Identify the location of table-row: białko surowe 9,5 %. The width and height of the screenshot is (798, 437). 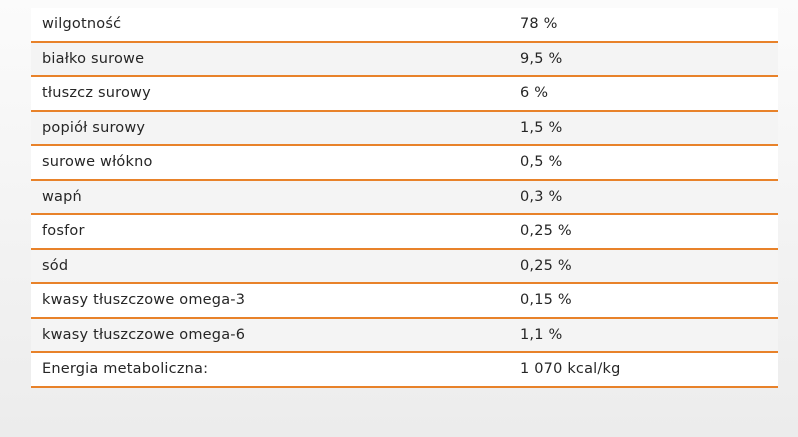
(404, 59).